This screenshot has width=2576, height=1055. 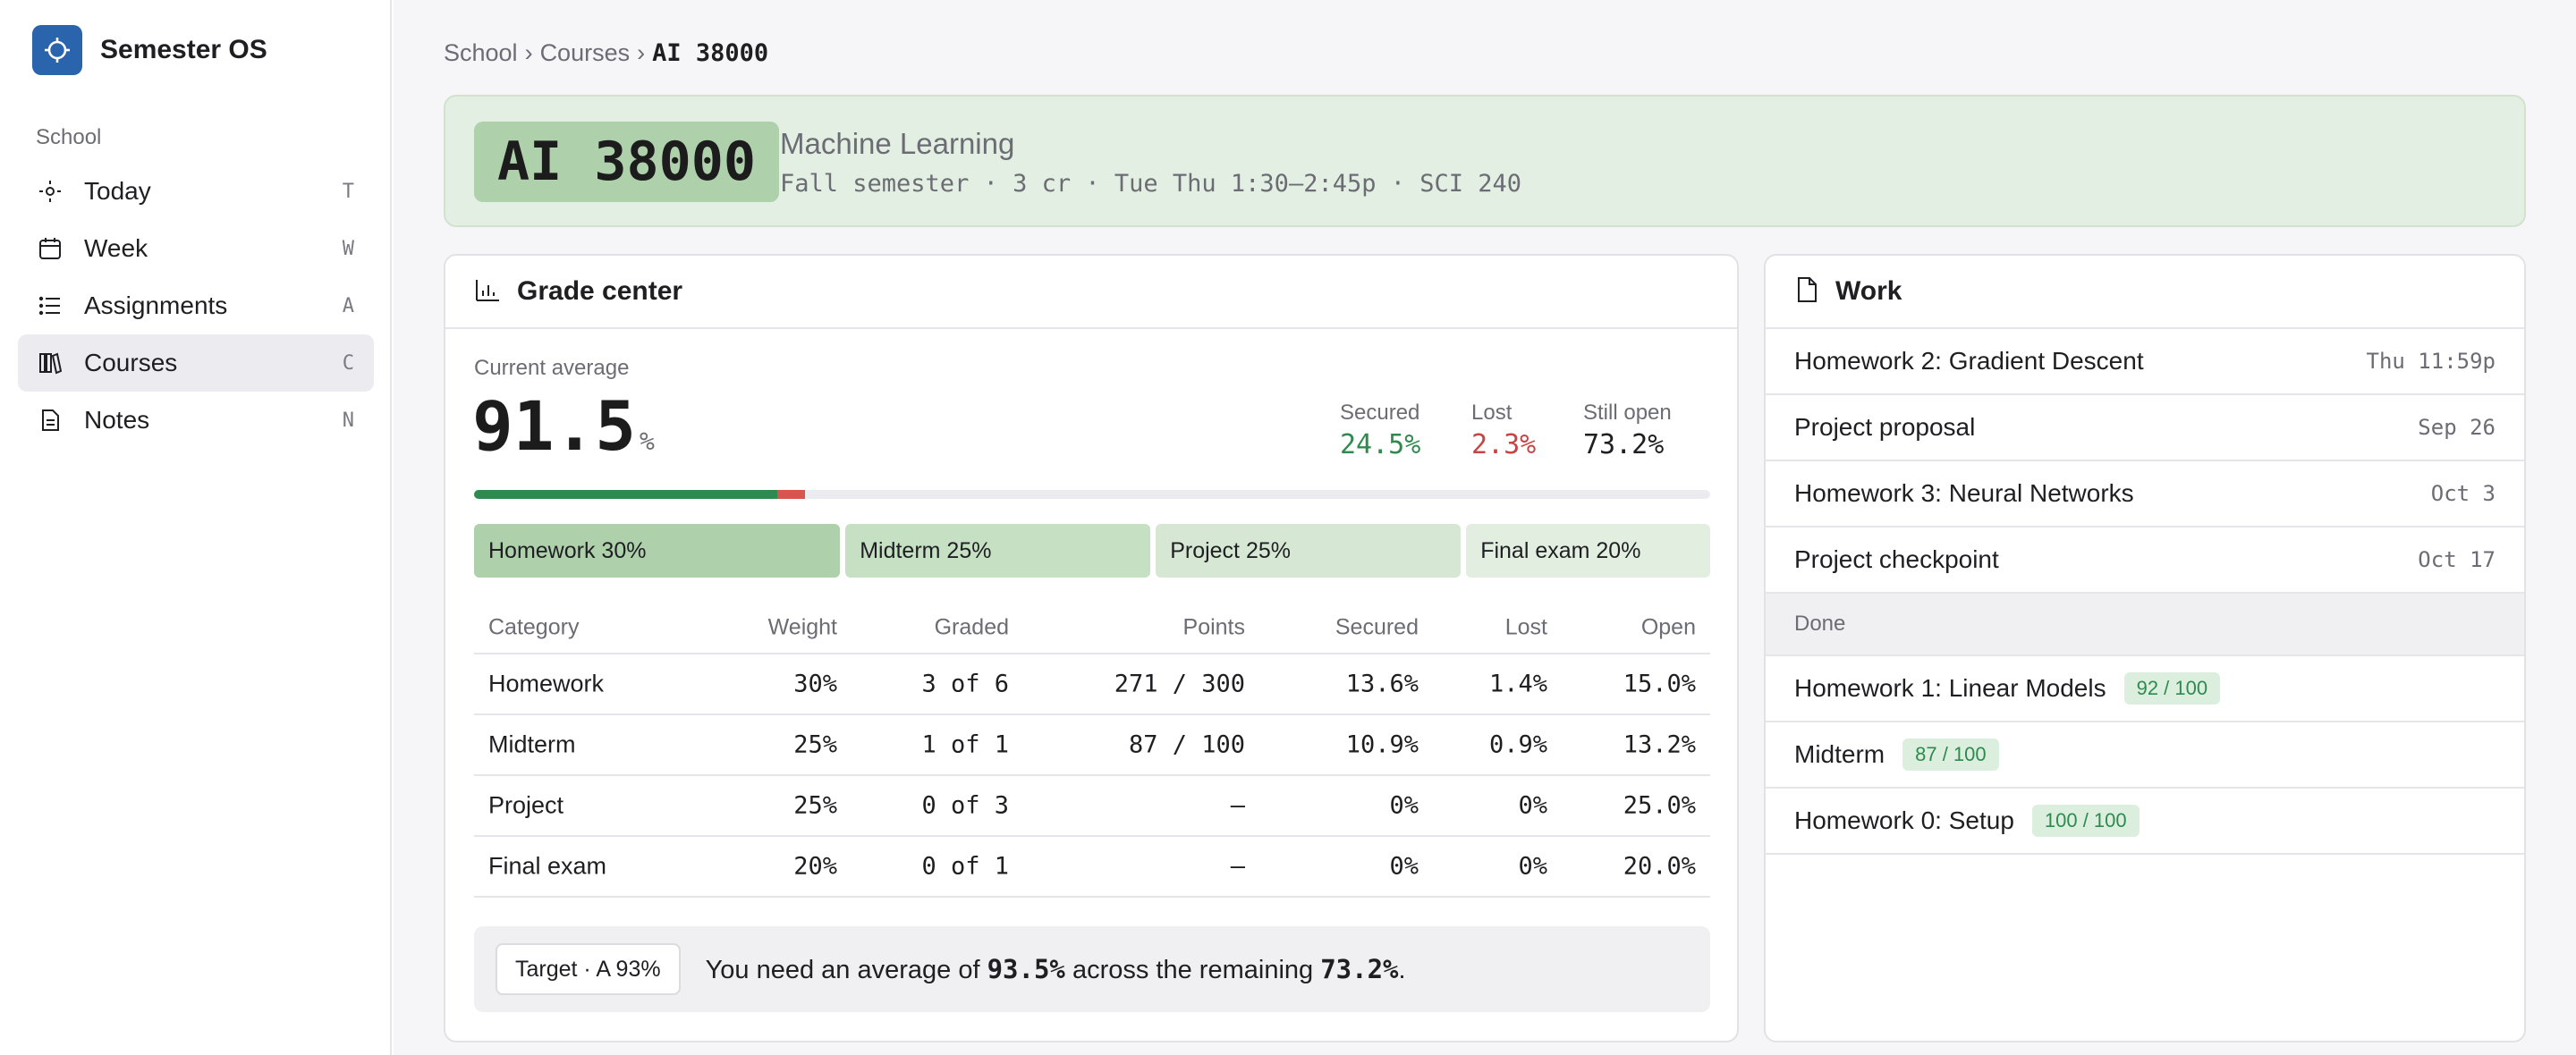 What do you see at coordinates (348, 191) in the screenshot?
I see `shortcut-key: T` at bounding box center [348, 191].